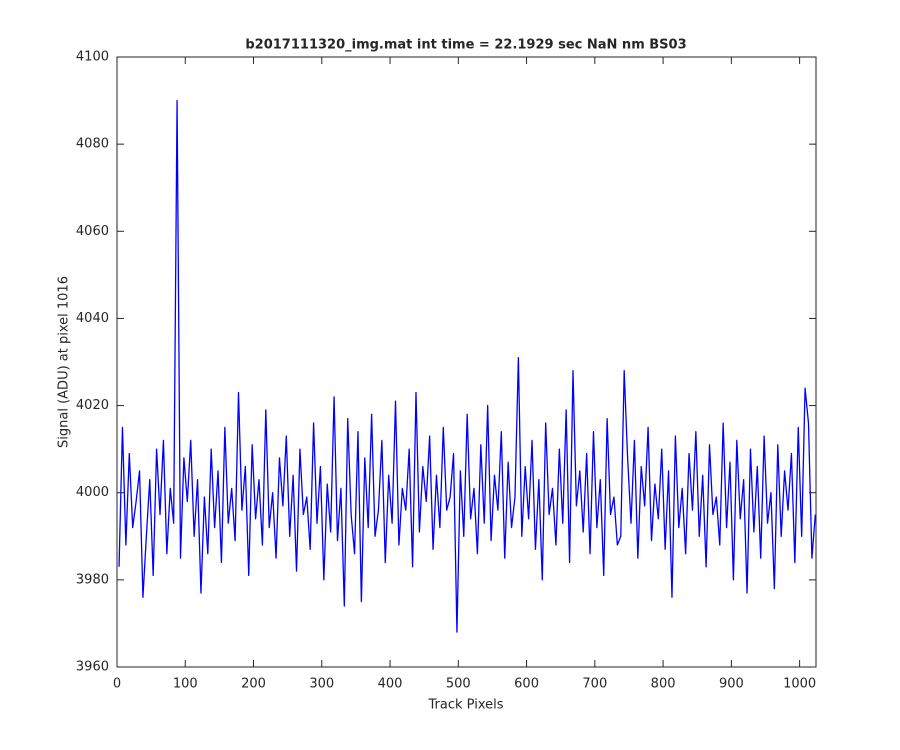 The image size is (900, 750). Describe the element at coordinates (92, 667) in the screenshot. I see `y-tick-label: 3960` at that location.